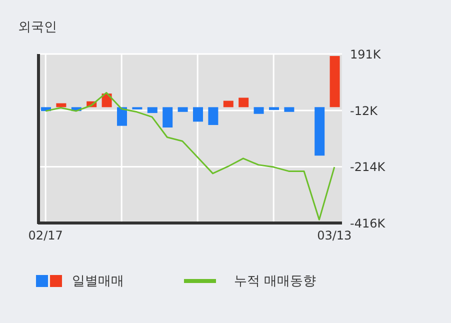  What do you see at coordinates (37, 27) in the screenshot?
I see `chart-title: 외국인` at bounding box center [37, 27].